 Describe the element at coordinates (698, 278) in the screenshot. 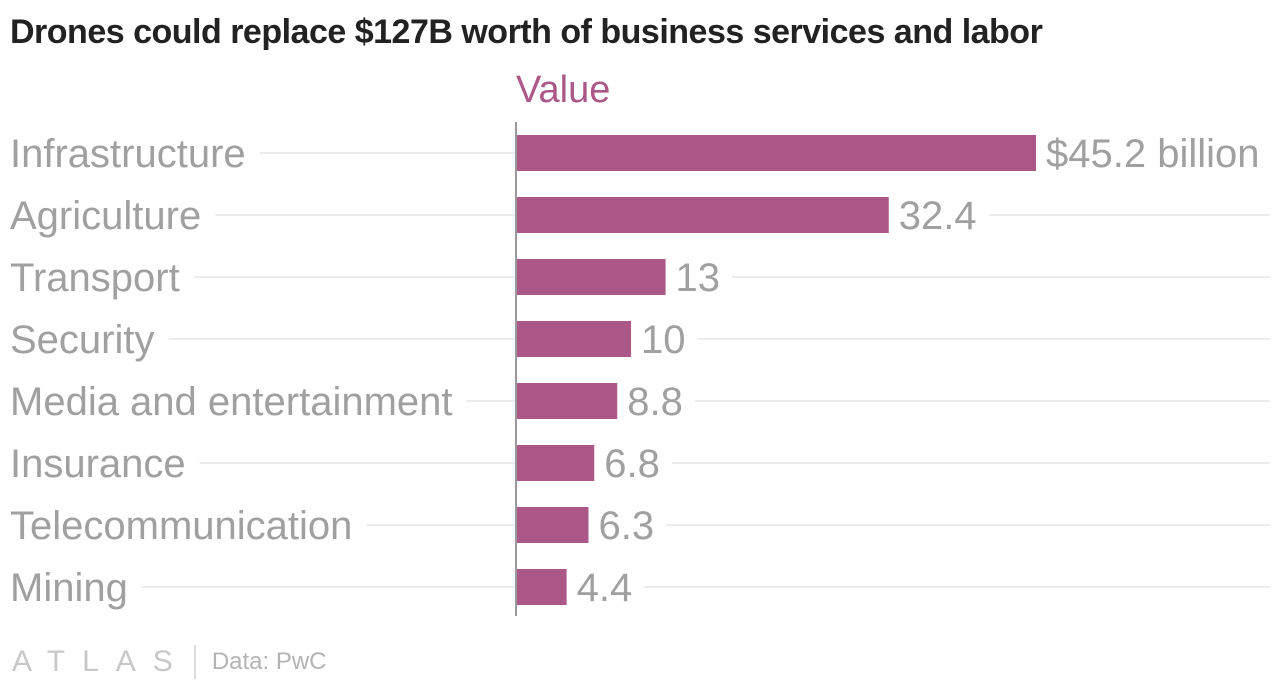

I see `value-label: 13` at that location.